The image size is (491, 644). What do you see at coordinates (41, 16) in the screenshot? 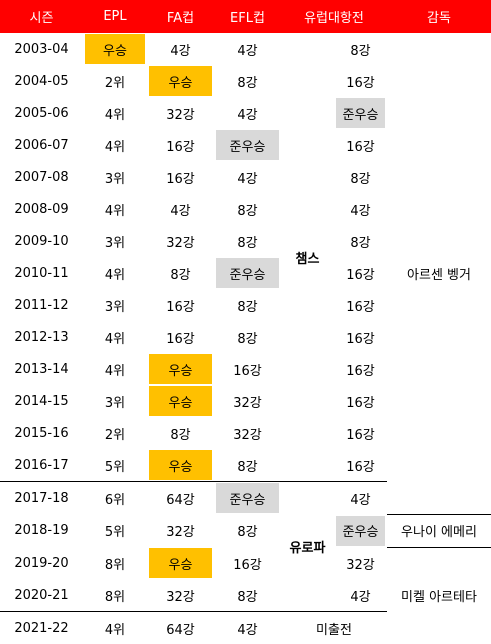
I see `header-cell: 시즌` at bounding box center [41, 16].